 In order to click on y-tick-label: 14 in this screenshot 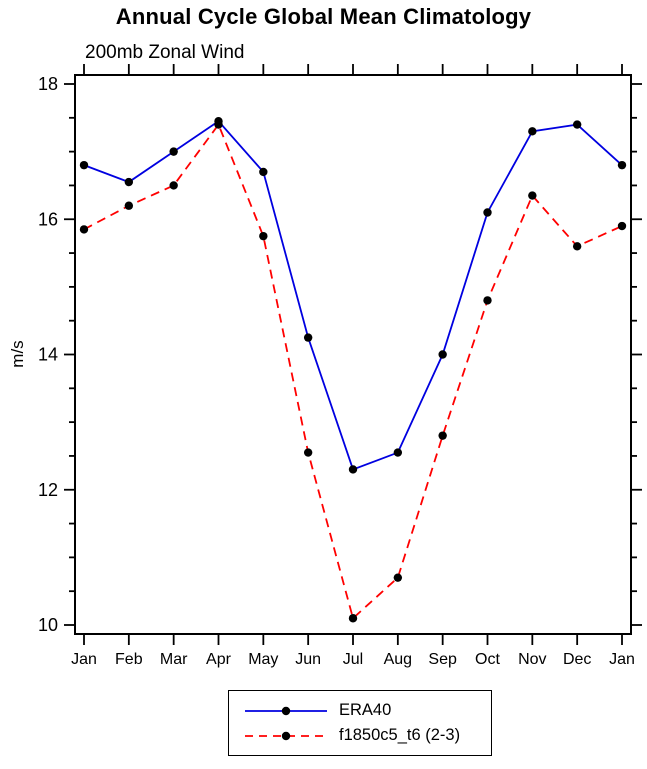, I will do `click(48, 355)`.